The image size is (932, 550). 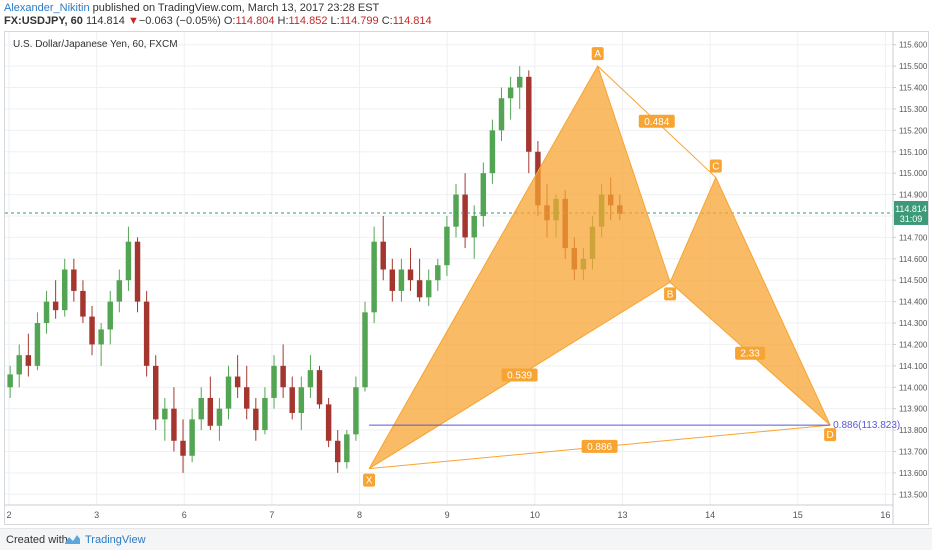 What do you see at coordinates (255, 21) in the screenshot?
I see `open-value: 114.804` at bounding box center [255, 21].